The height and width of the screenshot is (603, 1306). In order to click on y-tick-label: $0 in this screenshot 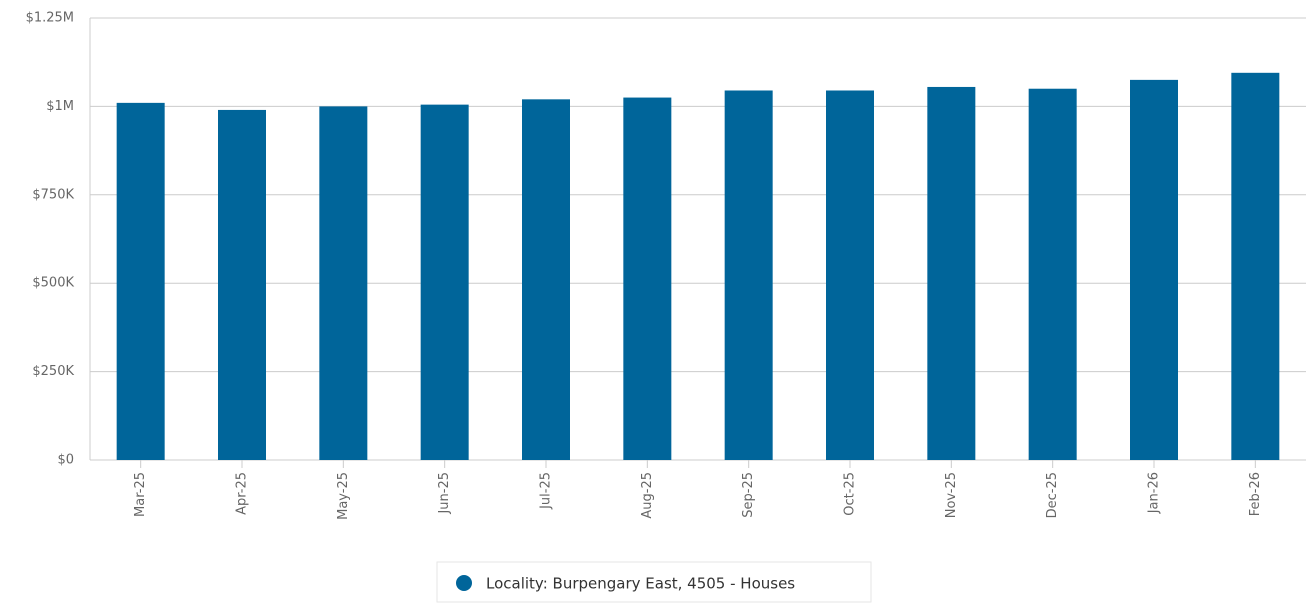, I will do `click(65, 460)`.